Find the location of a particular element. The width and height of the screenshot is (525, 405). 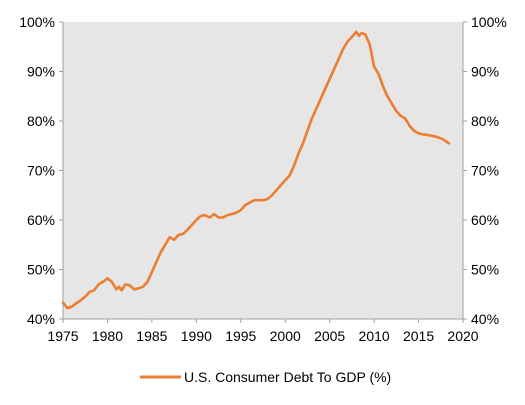

left-y-tick-label: 70% is located at coordinates (41, 171).